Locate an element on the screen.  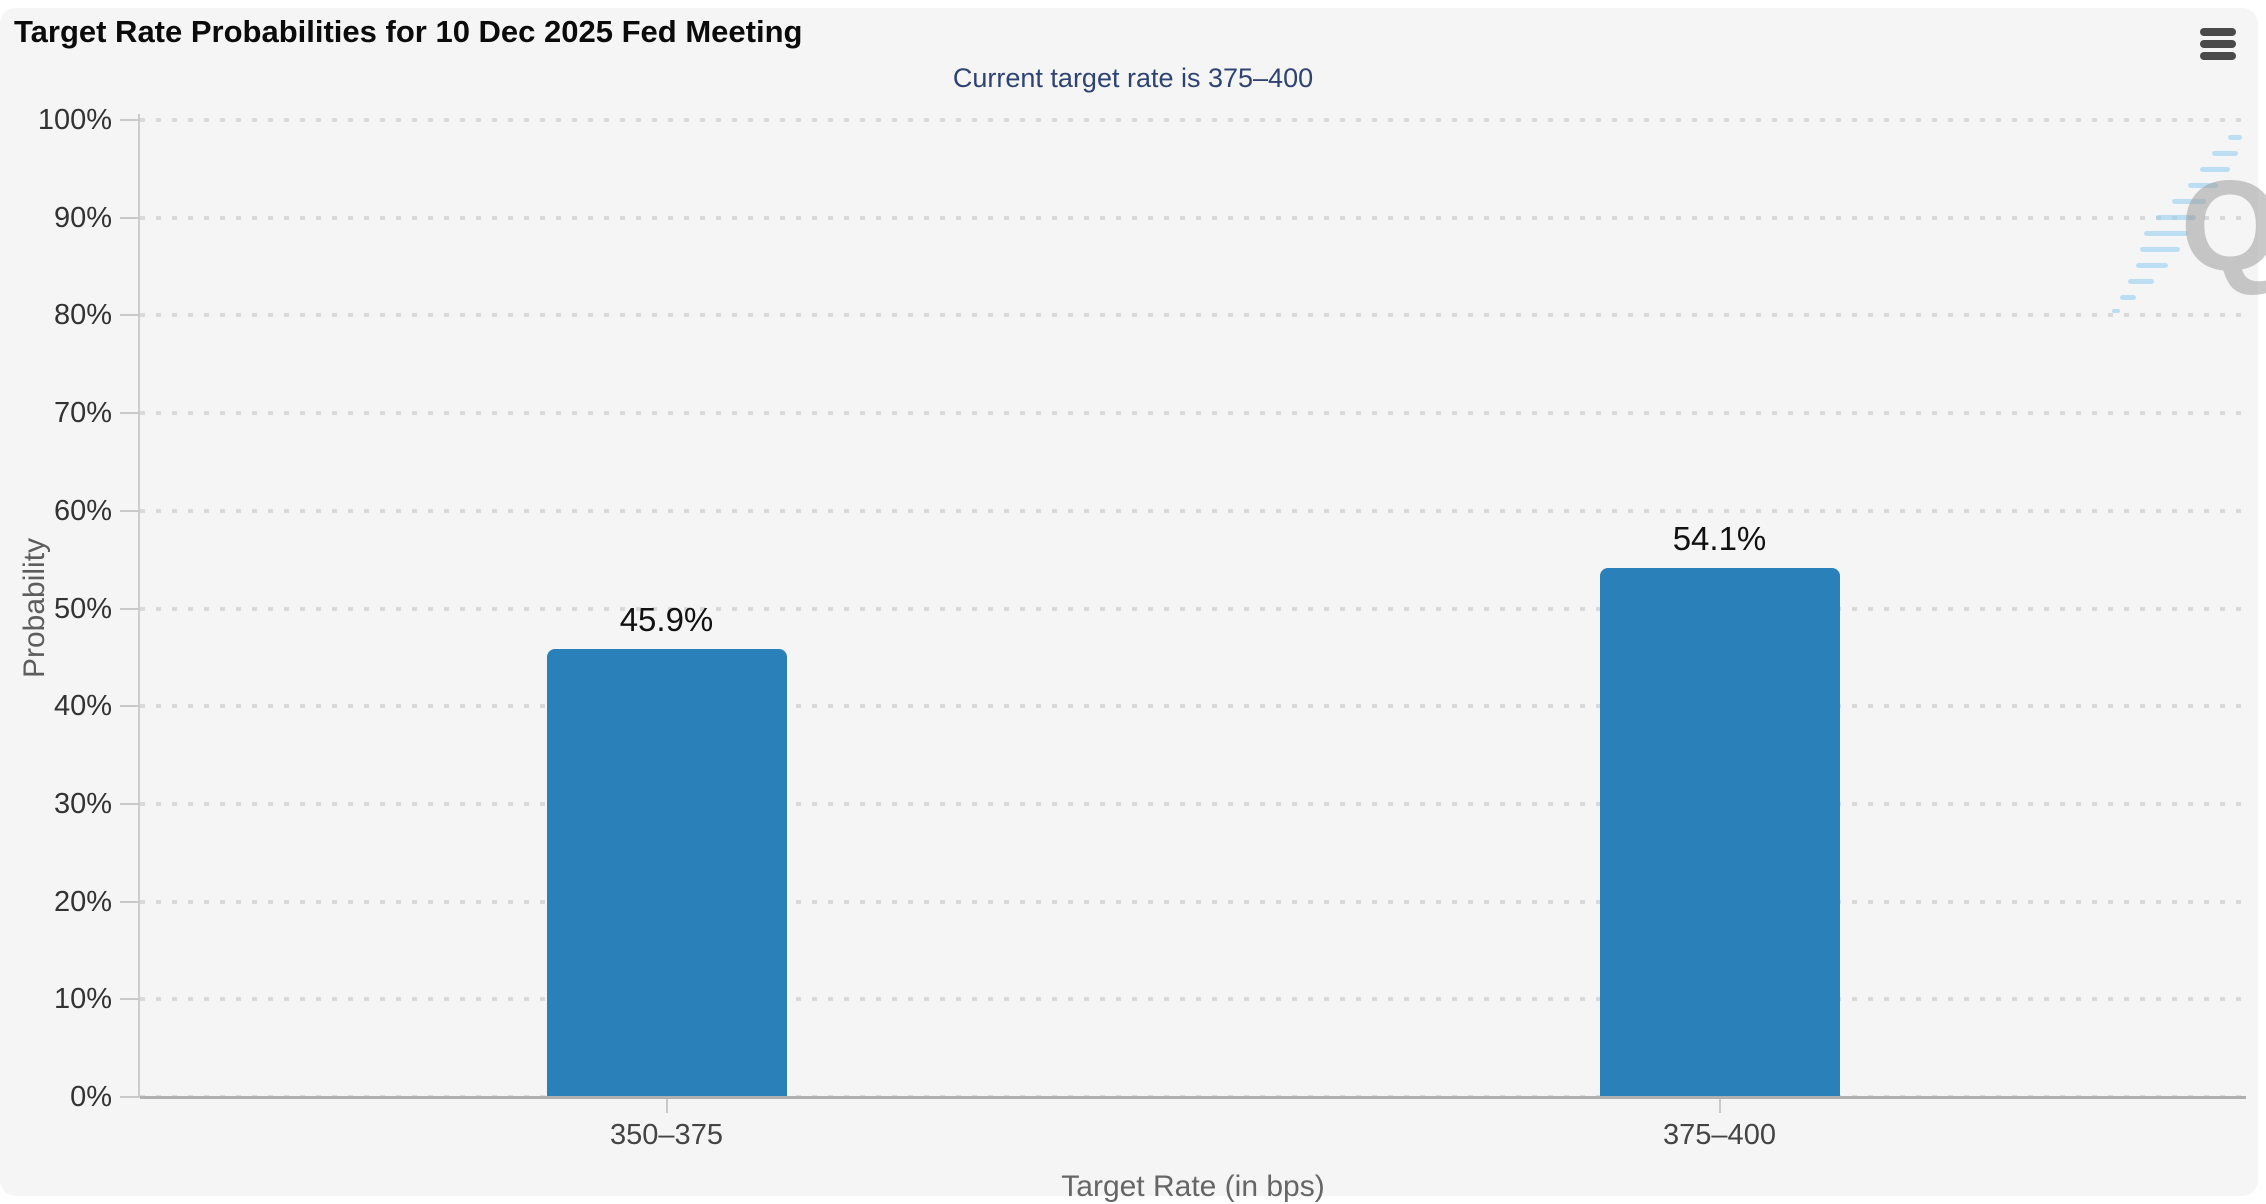
hamburger-menu-icon is located at coordinates (2218, 44).